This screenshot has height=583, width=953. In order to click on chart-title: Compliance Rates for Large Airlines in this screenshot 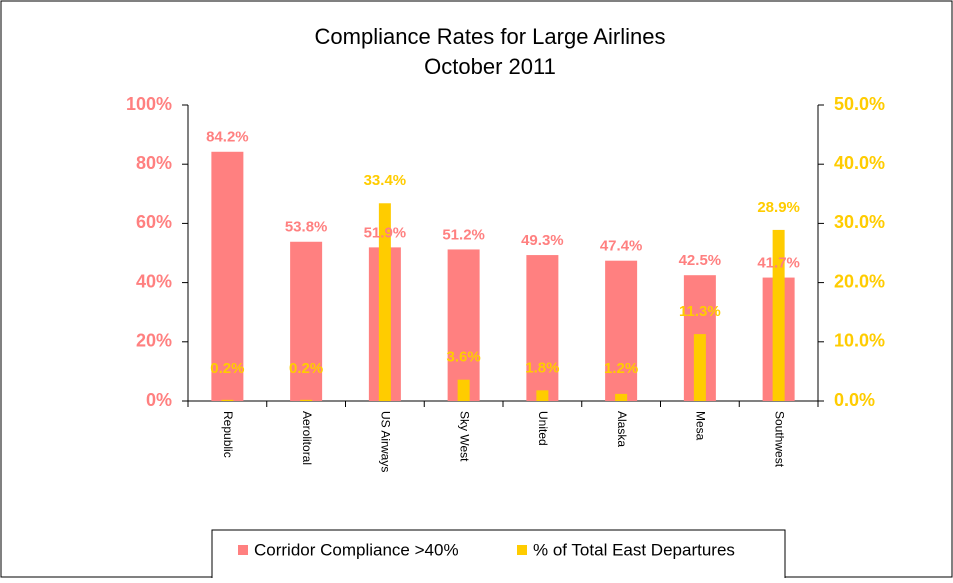, I will do `click(490, 36)`.